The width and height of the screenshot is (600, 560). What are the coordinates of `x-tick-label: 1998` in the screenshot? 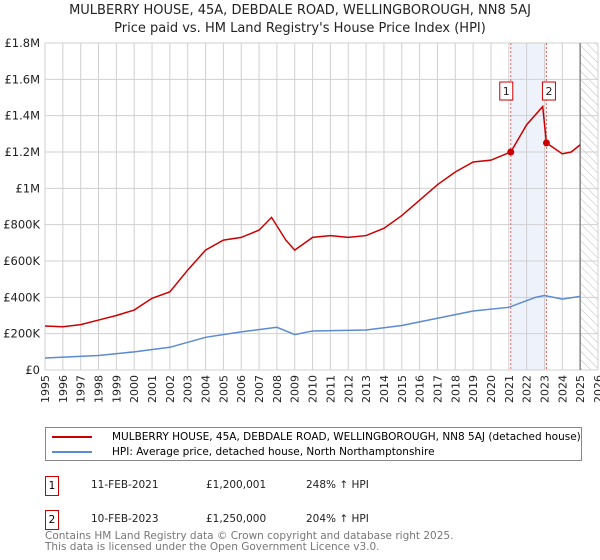 It's located at (99, 389).